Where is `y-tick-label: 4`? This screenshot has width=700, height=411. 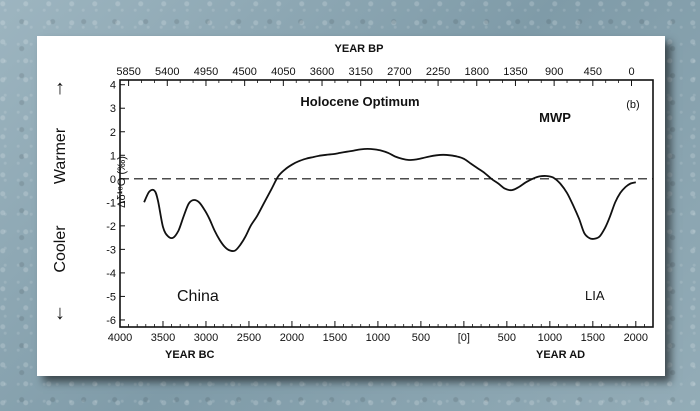 y-tick-label: 4 is located at coordinates (113, 86).